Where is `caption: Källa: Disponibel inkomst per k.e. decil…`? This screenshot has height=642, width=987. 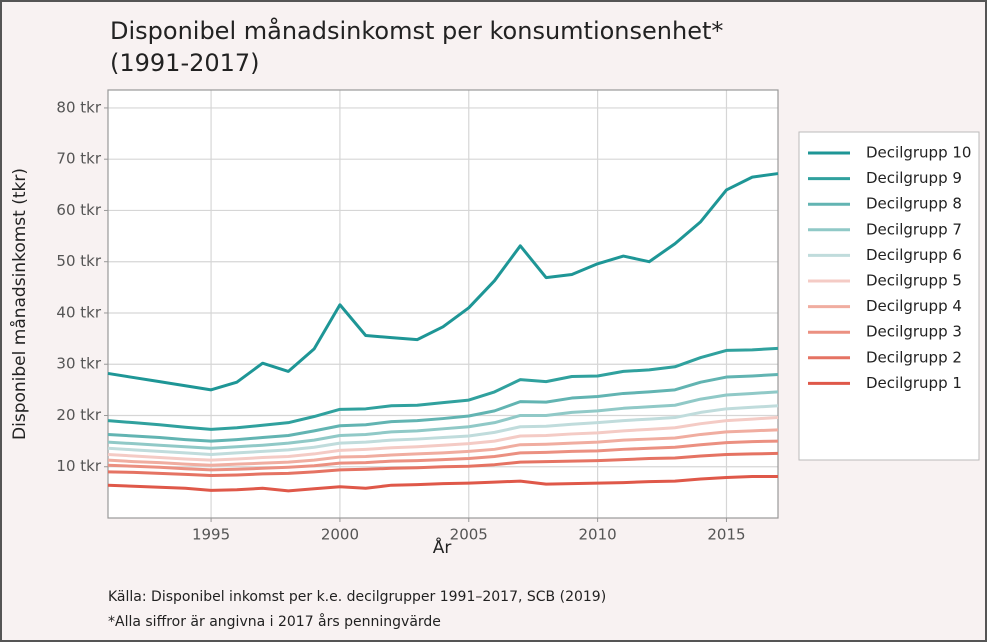
caption: Källa: Disponibel inkomst per k.e. decil… is located at coordinates (357, 597).